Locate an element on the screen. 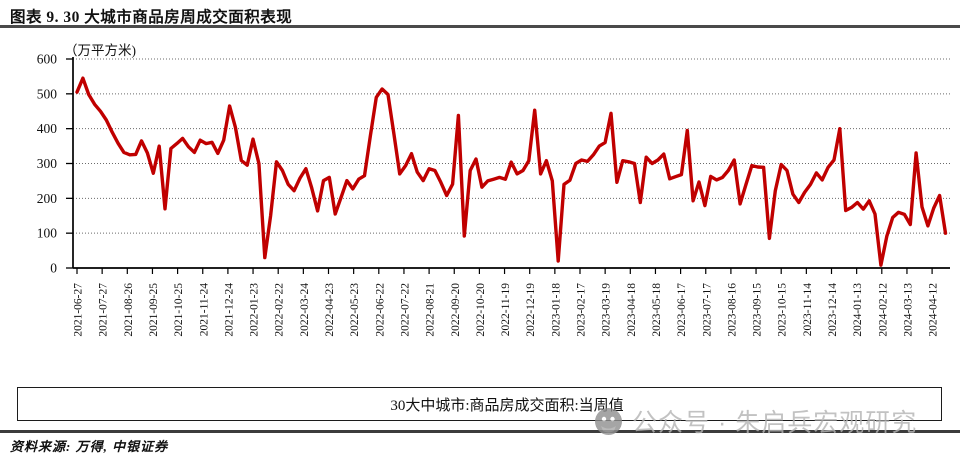 The height and width of the screenshot is (461, 960). x-tick-label: 2023-03-19 is located at coordinates (607, 310).